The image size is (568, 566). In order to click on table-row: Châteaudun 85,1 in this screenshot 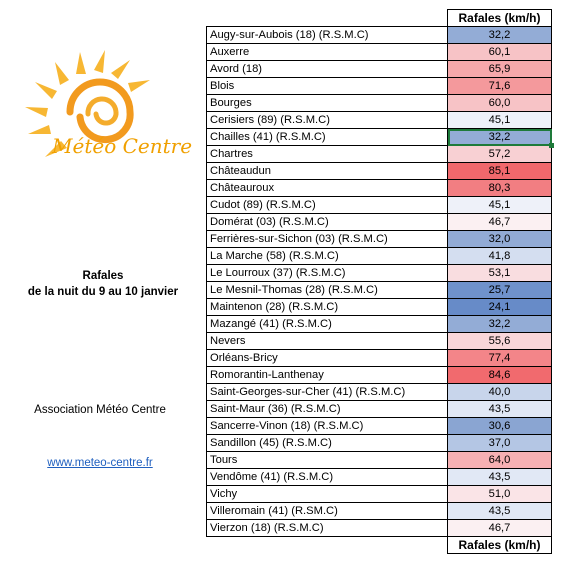, I will do `click(379, 171)`.